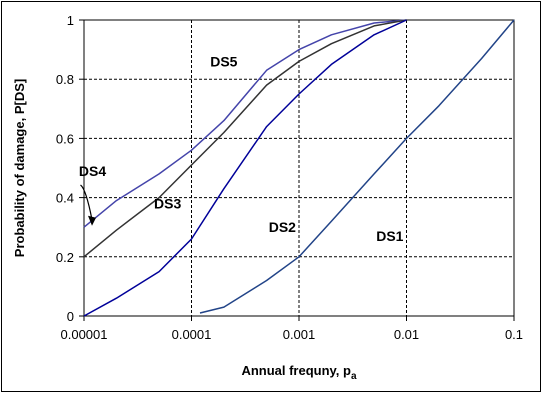  Describe the element at coordinates (65, 138) in the screenshot. I see `y-tick-label: 0.6` at that location.